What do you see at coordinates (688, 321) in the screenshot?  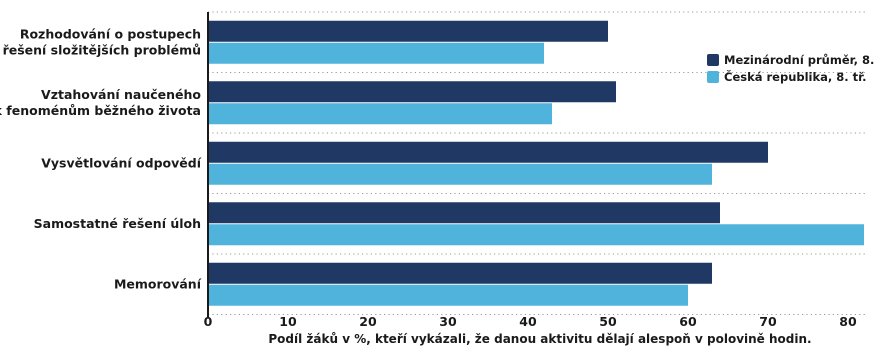 I see `x-tick-label: 60` at bounding box center [688, 321].